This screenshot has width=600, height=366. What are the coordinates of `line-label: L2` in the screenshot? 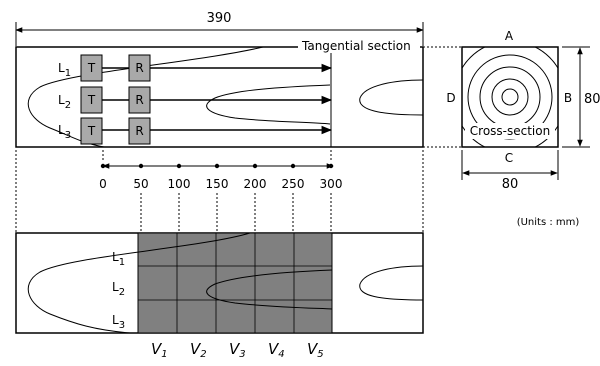 It's located at (64, 102).